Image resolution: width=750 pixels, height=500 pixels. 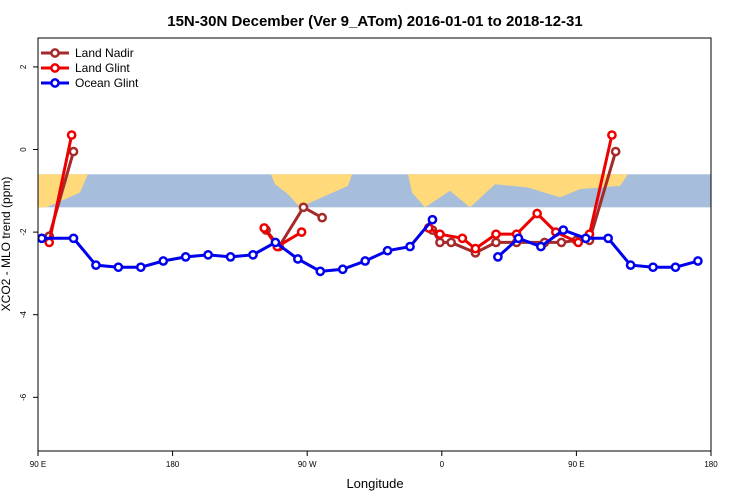 I want to click on legend-item-land-nadir: Land Nadir, so click(x=87, y=53).